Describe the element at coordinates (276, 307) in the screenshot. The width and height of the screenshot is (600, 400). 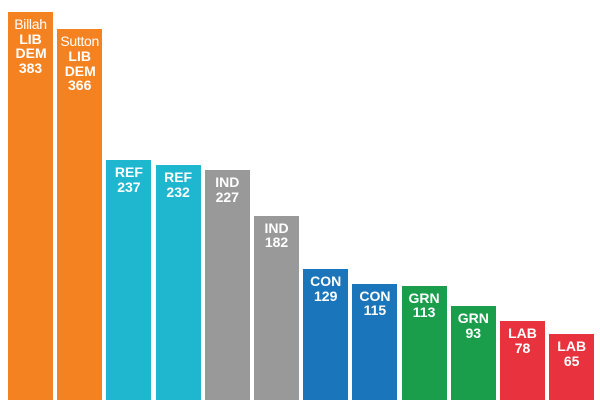
I see `bar-ind-6: IND 182` at that location.